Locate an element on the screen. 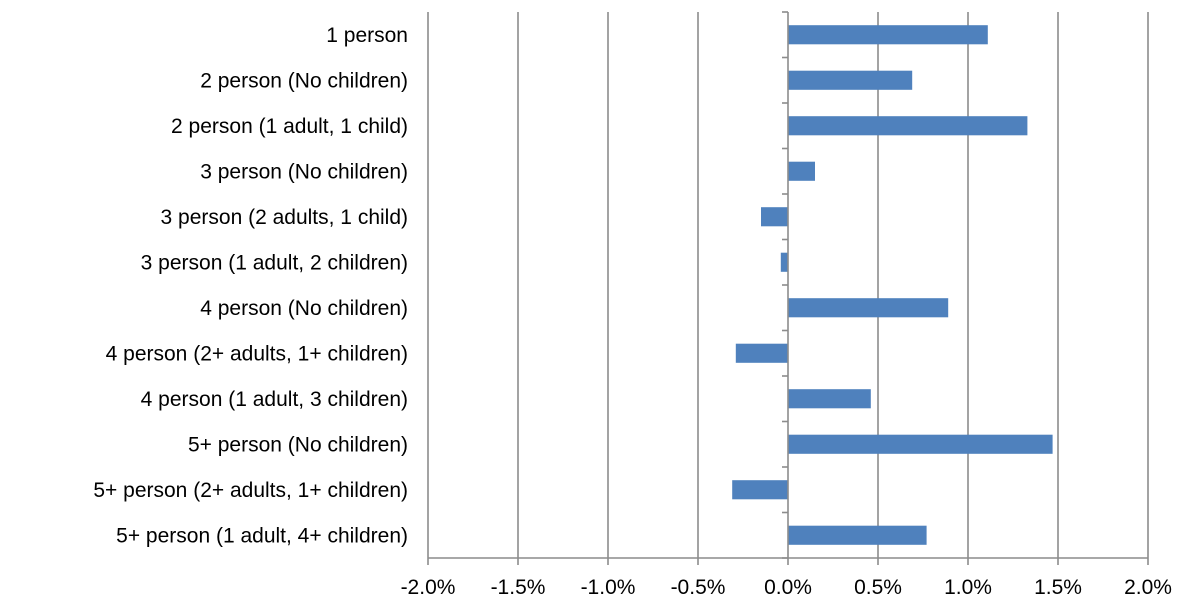  category-label-6: 4 person (No children) is located at coordinates (304, 308).